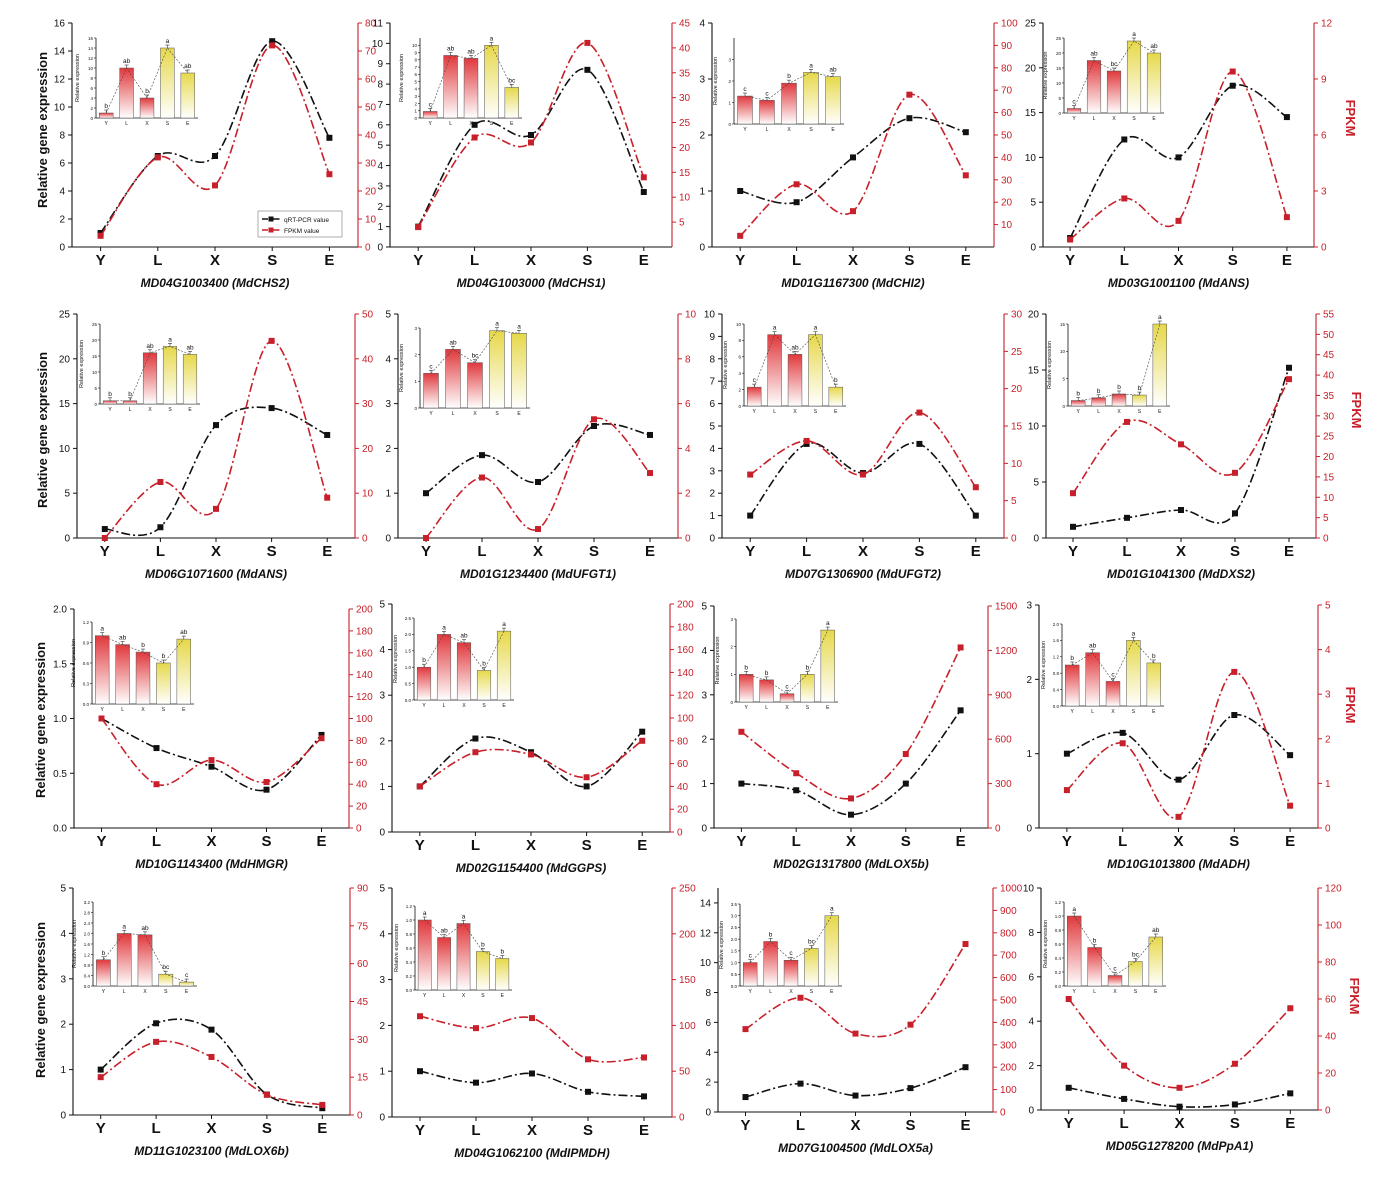  What do you see at coordinates (63, 1070) in the screenshot?
I see `left-tick-label: 1` at bounding box center [63, 1070].